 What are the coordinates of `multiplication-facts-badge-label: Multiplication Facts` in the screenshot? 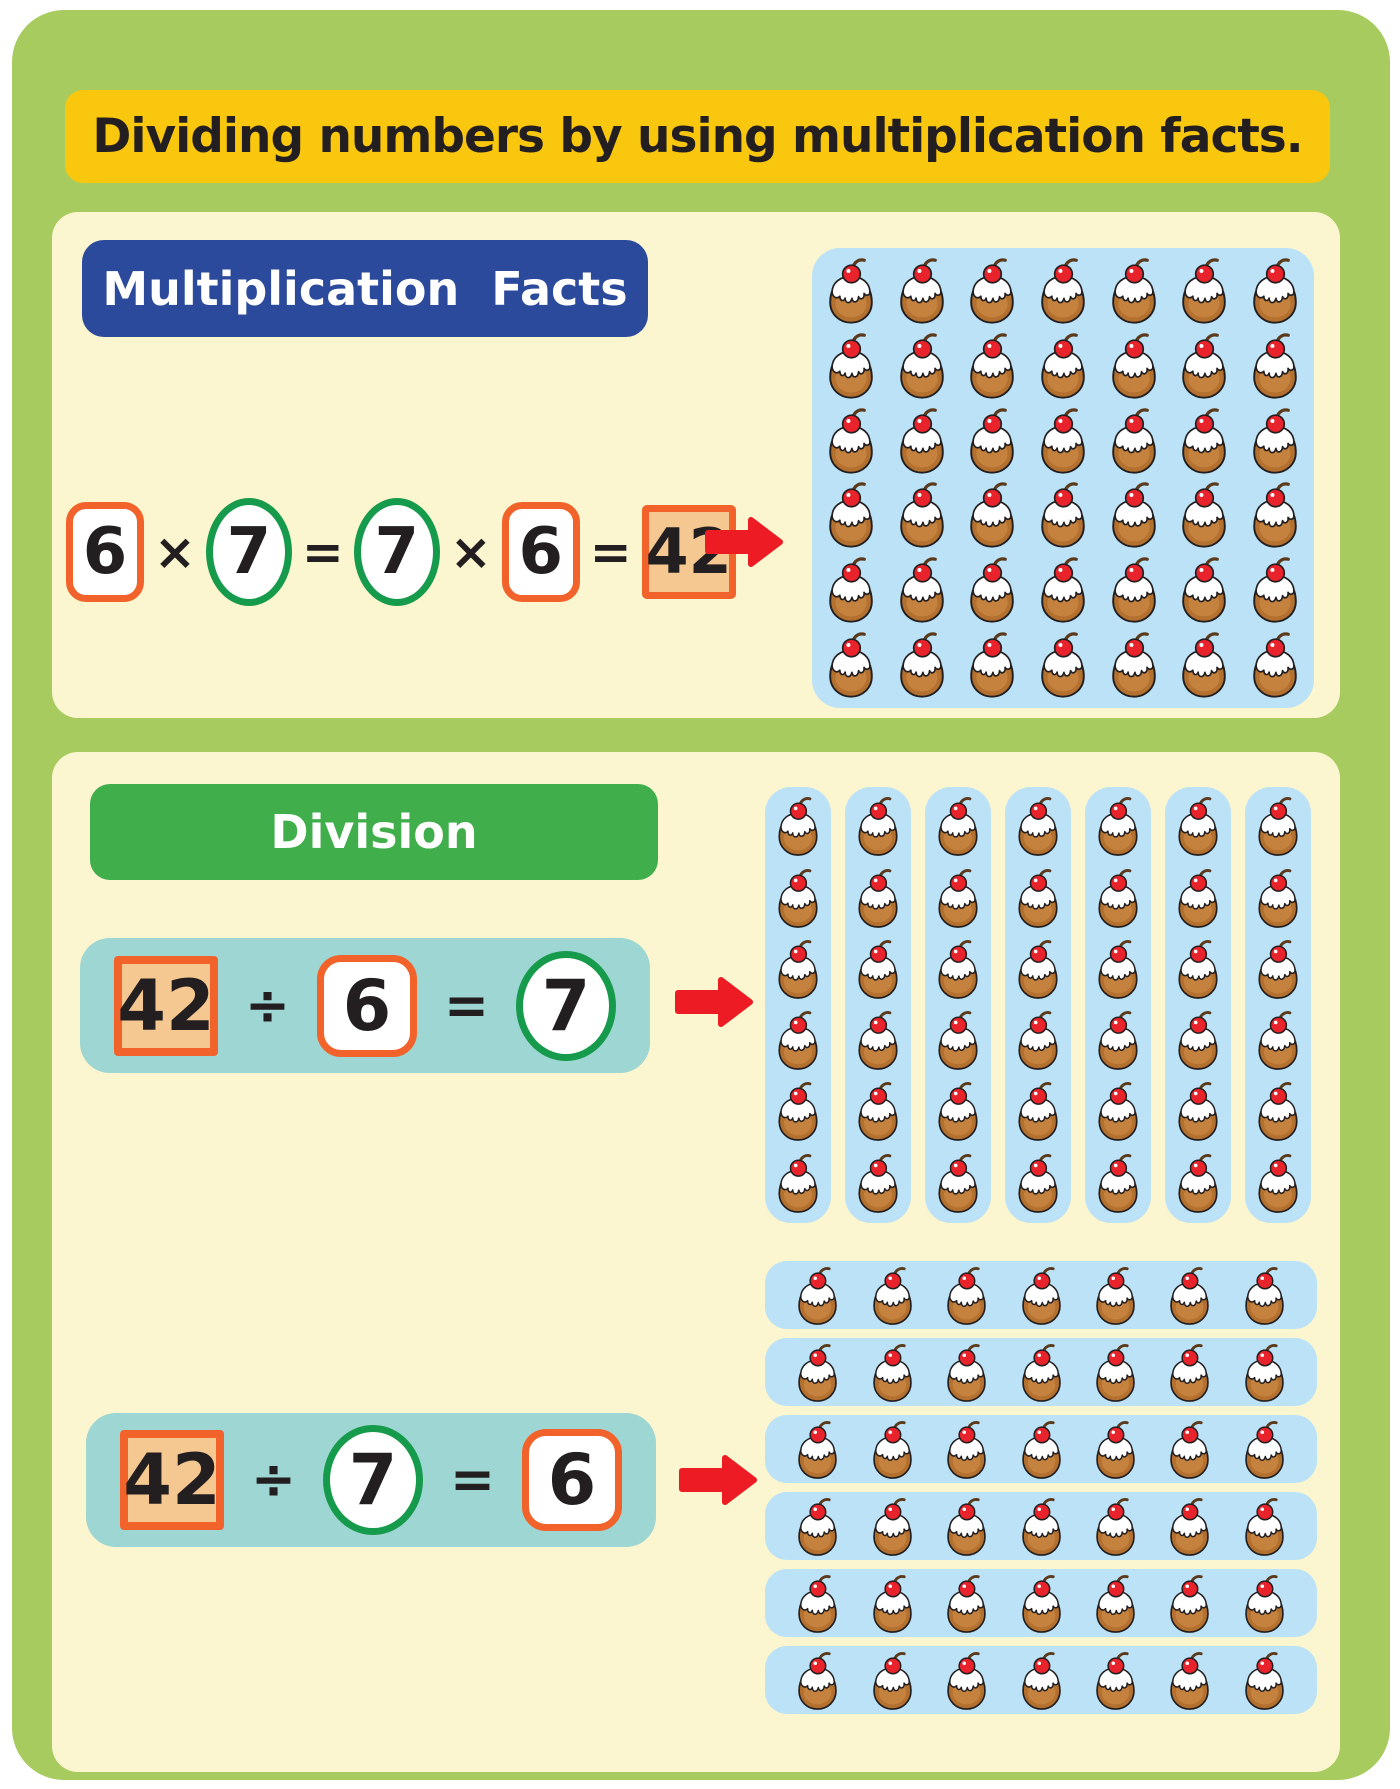 It's located at (365, 288).